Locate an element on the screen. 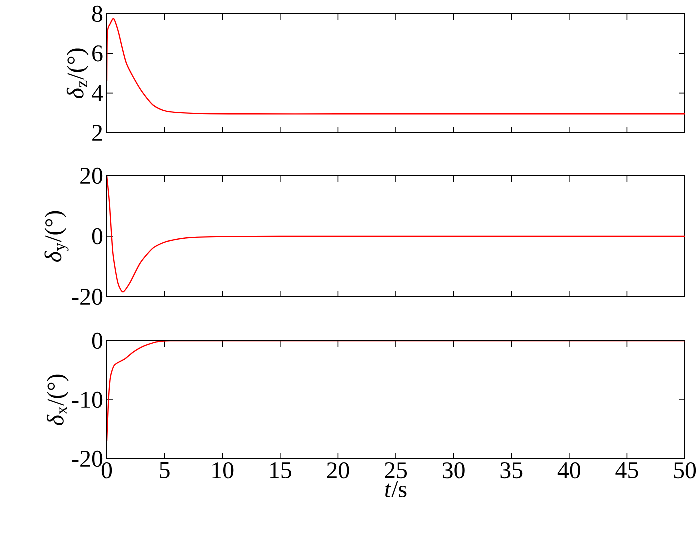 Image resolution: width=700 pixels, height=535 pixels. y-tick-label: 8 is located at coordinates (97, 14).